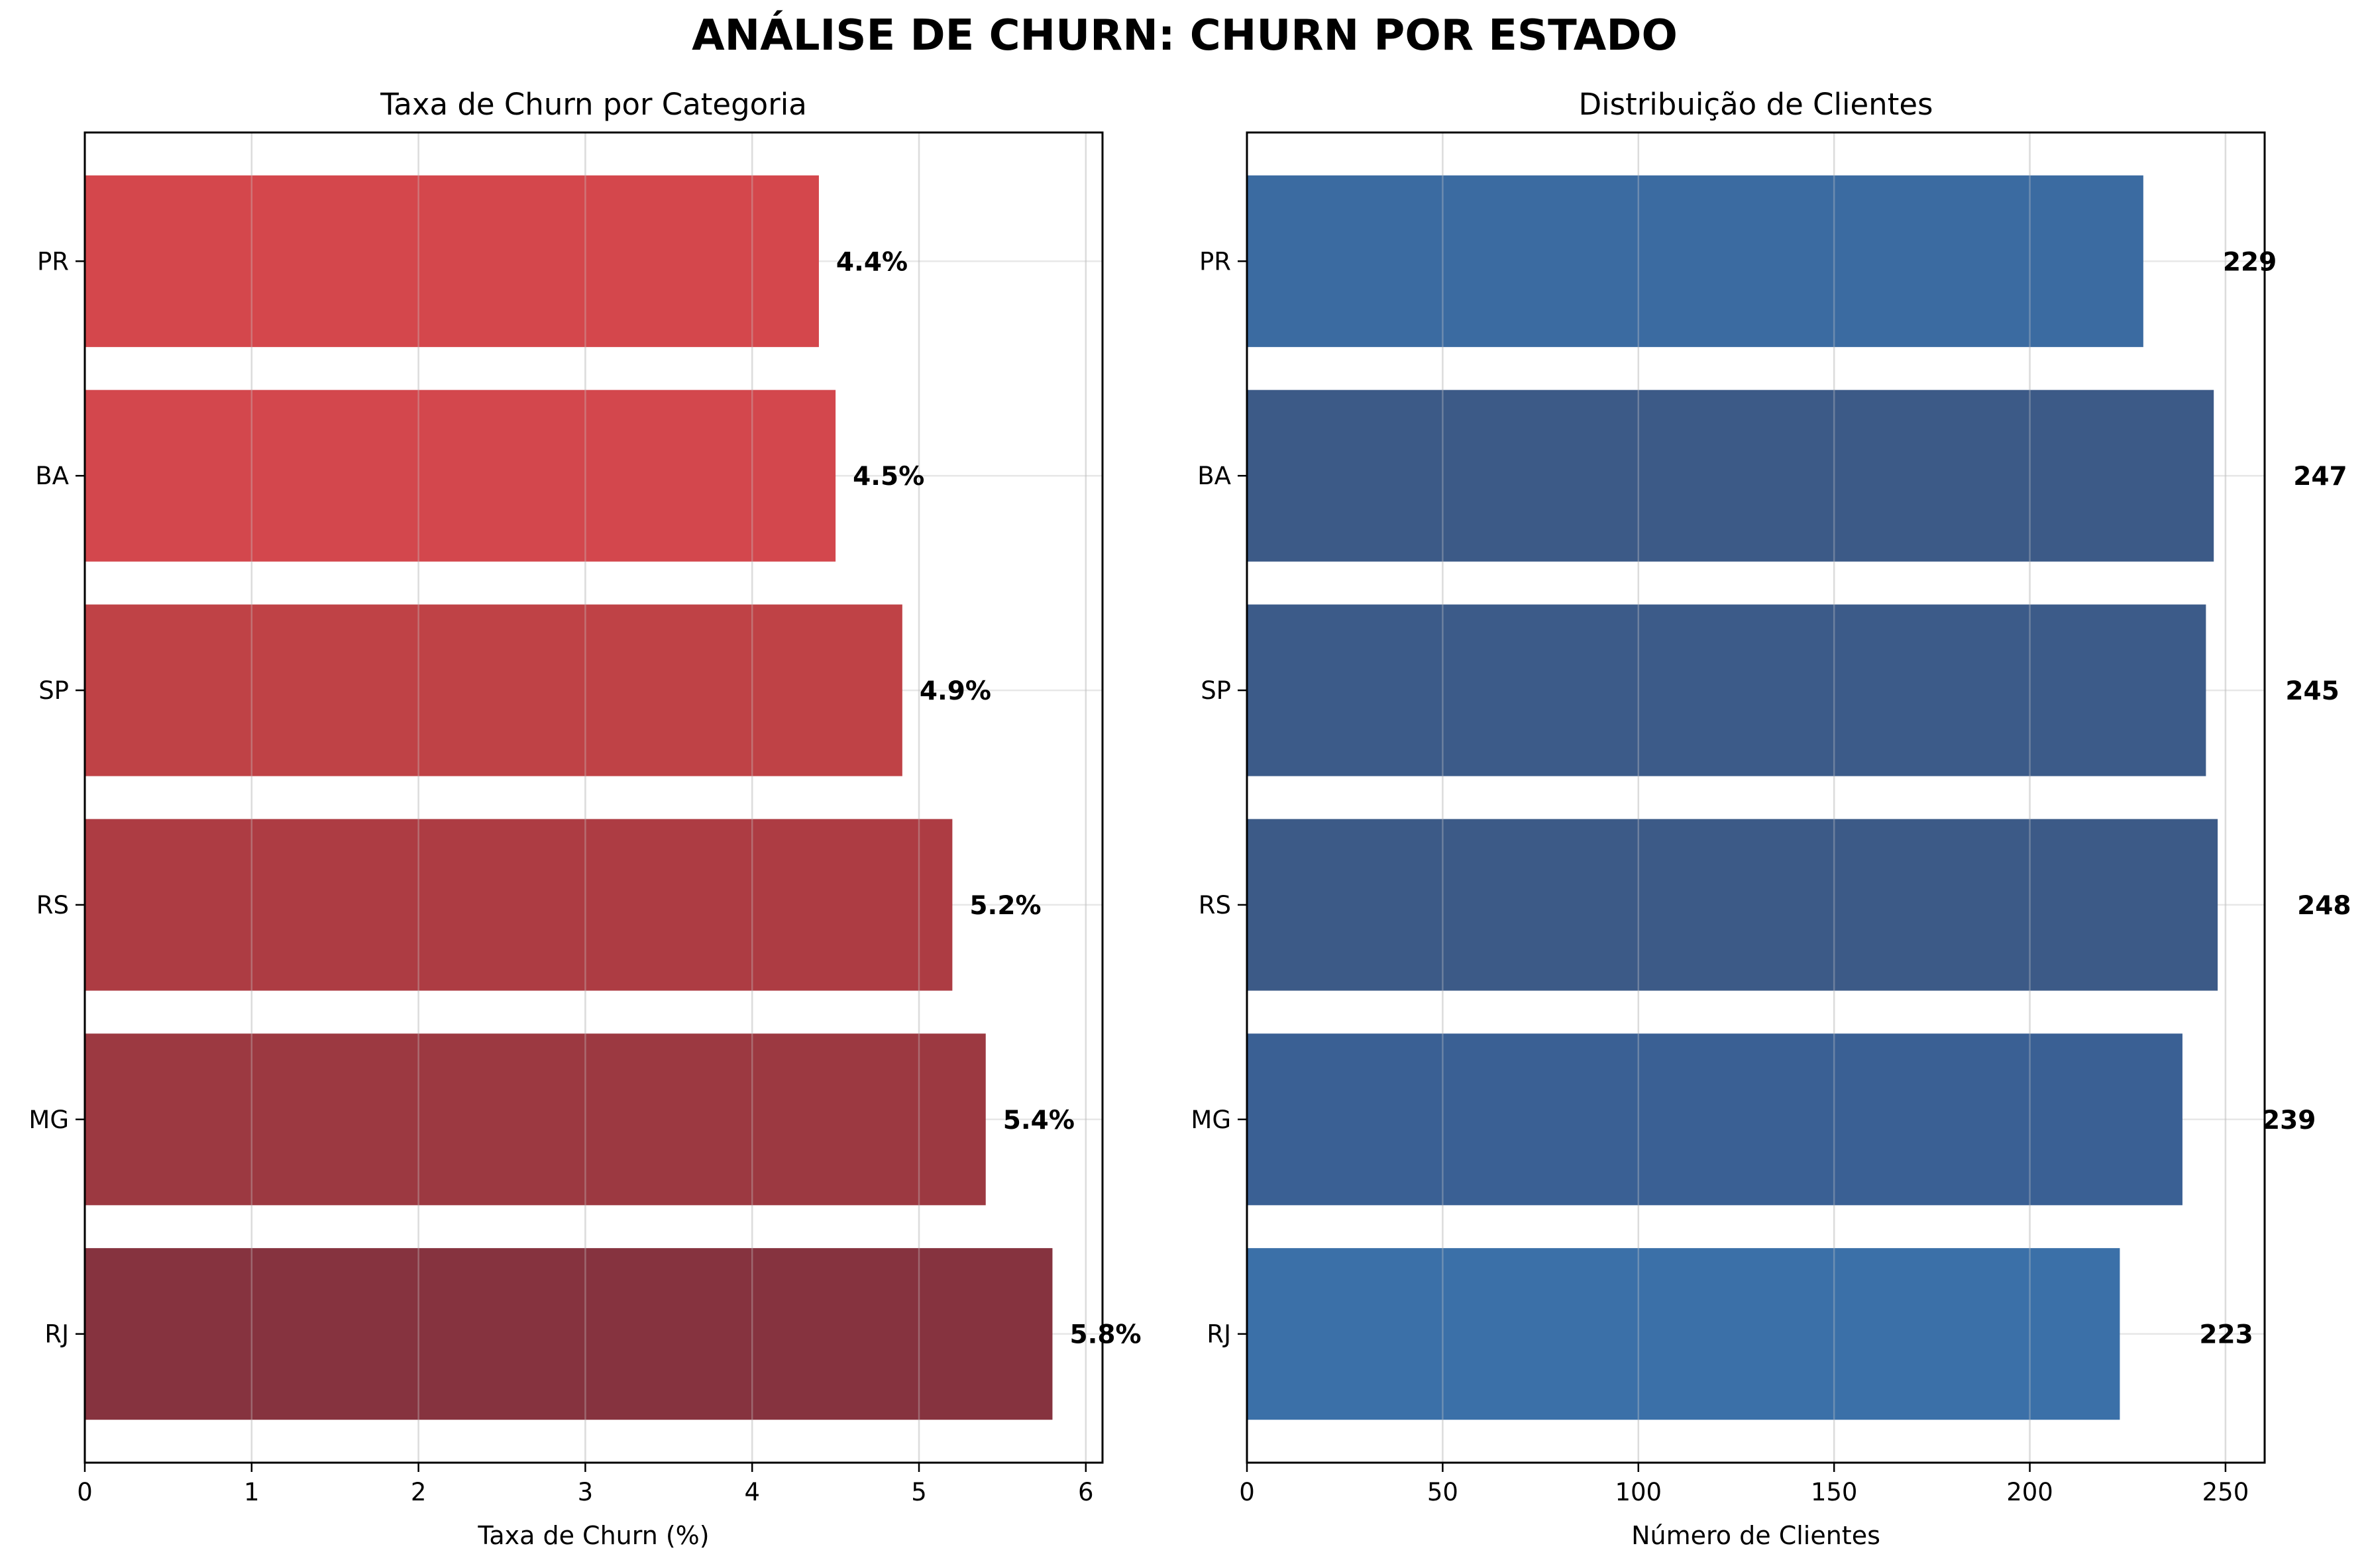 This screenshot has width=2370, height=1568. I want to click on x-tick-label: 1, so click(252, 1492).